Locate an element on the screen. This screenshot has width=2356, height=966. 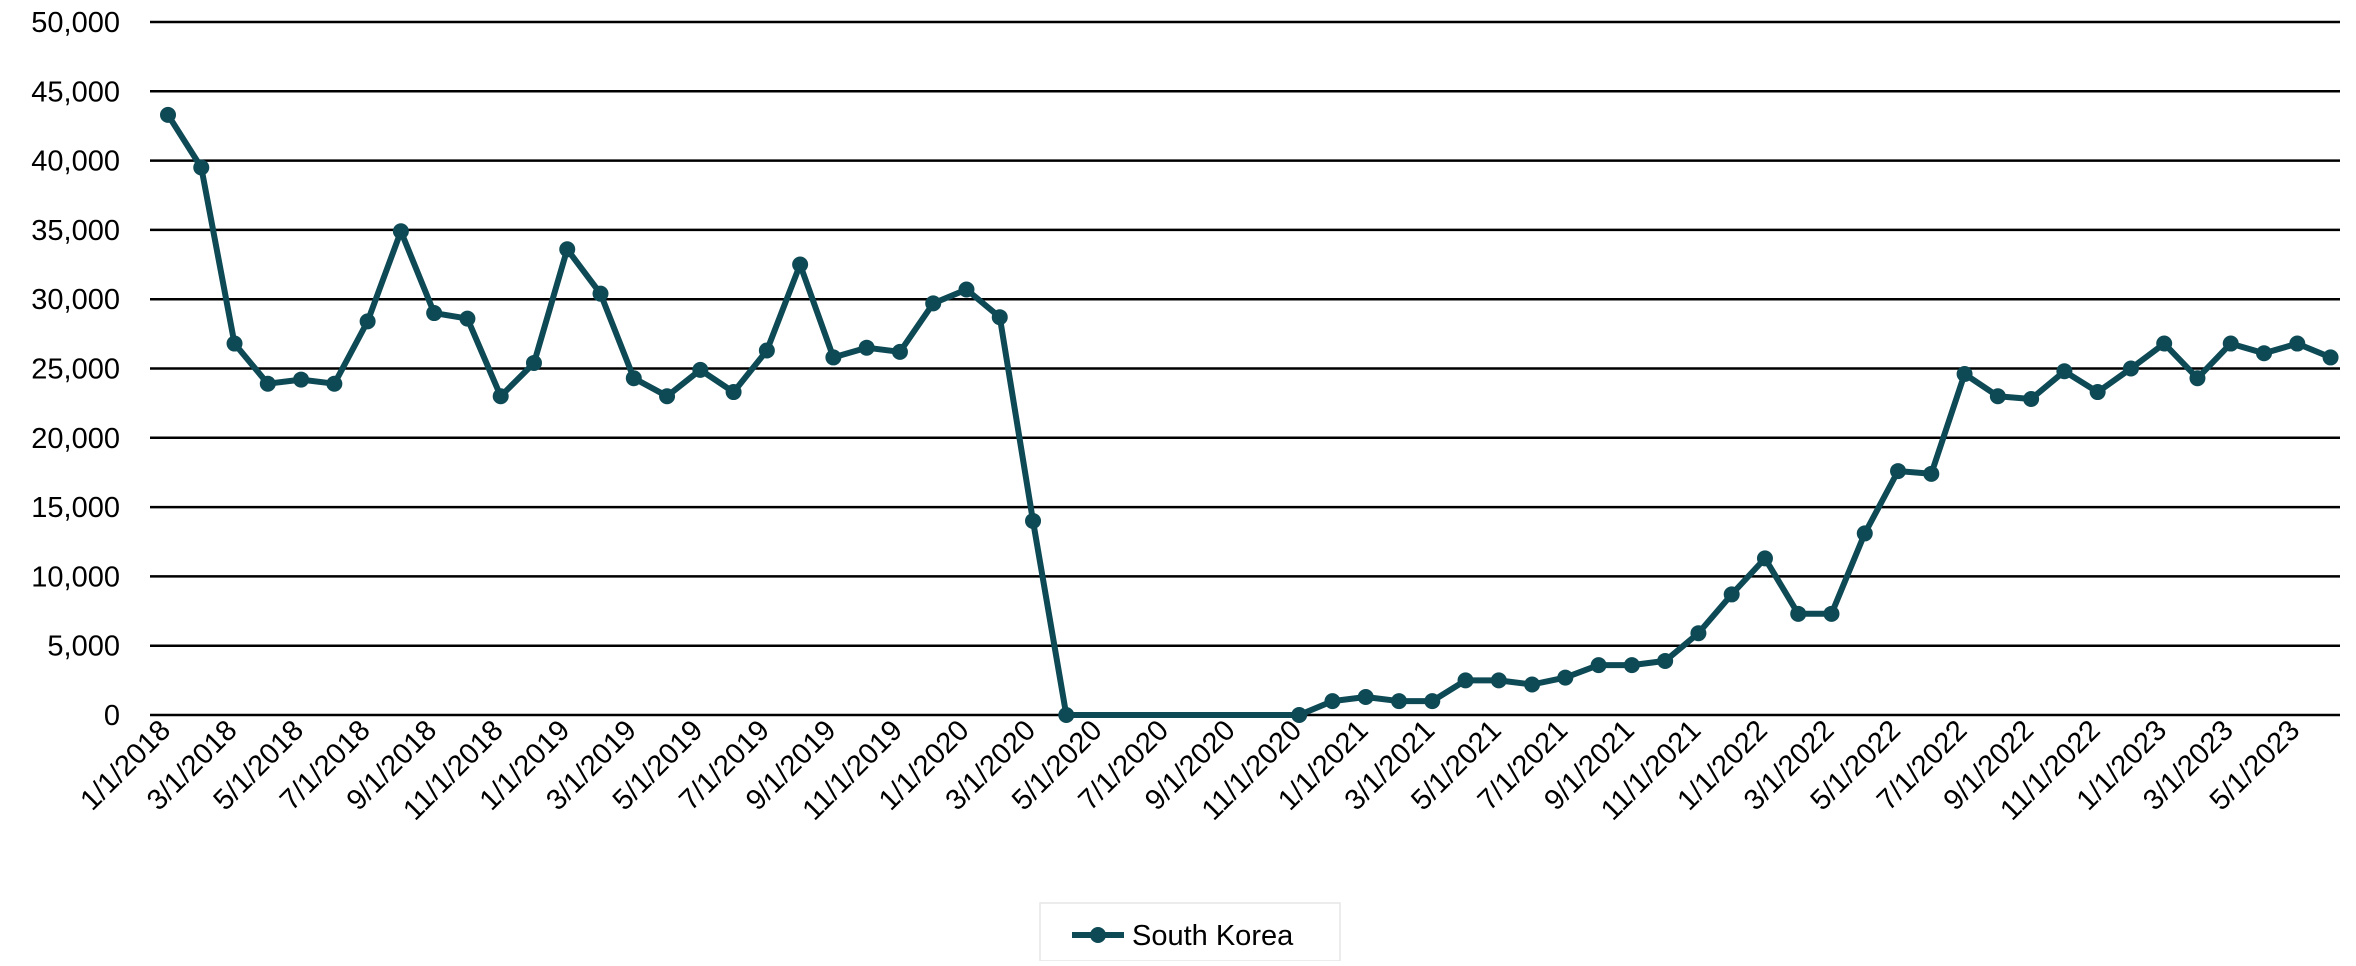
y-tick-label: 50,000 is located at coordinates (75, 23).